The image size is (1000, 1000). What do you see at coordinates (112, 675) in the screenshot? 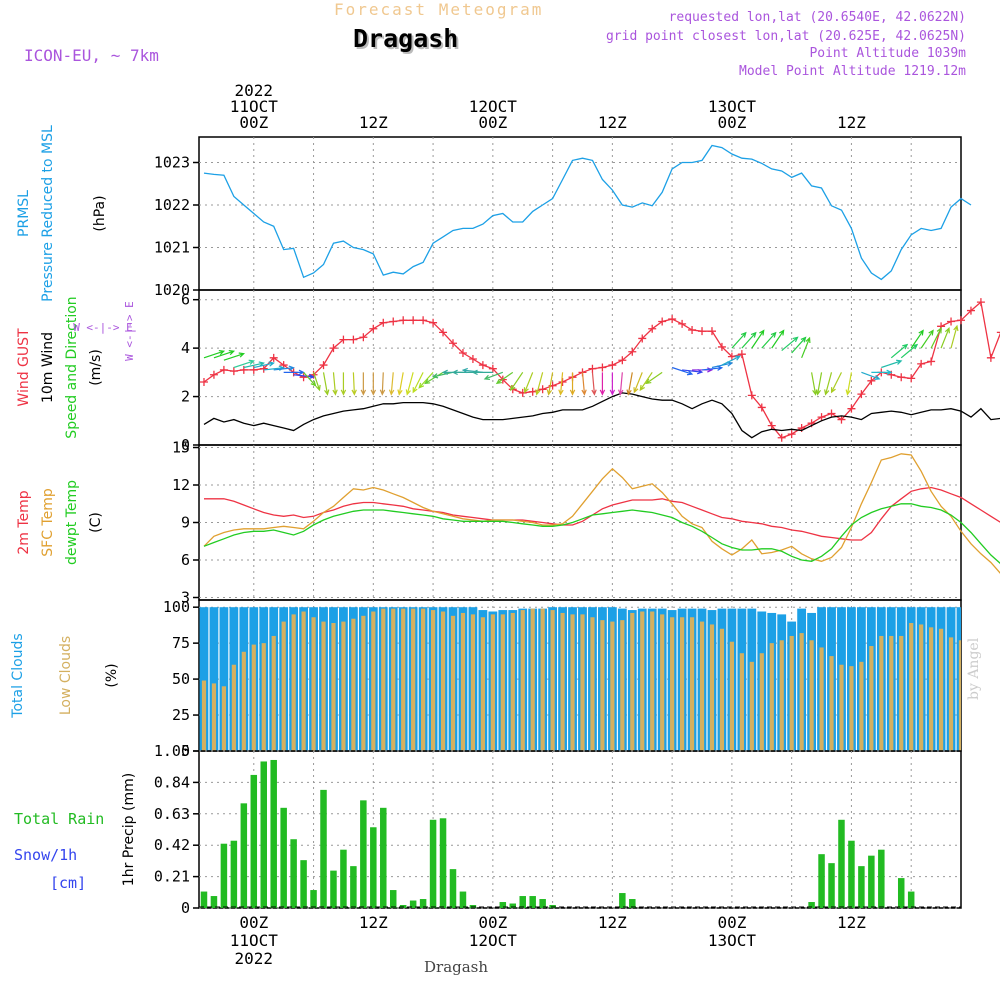
I see `y-axis-label: (%)` at bounding box center [112, 675].